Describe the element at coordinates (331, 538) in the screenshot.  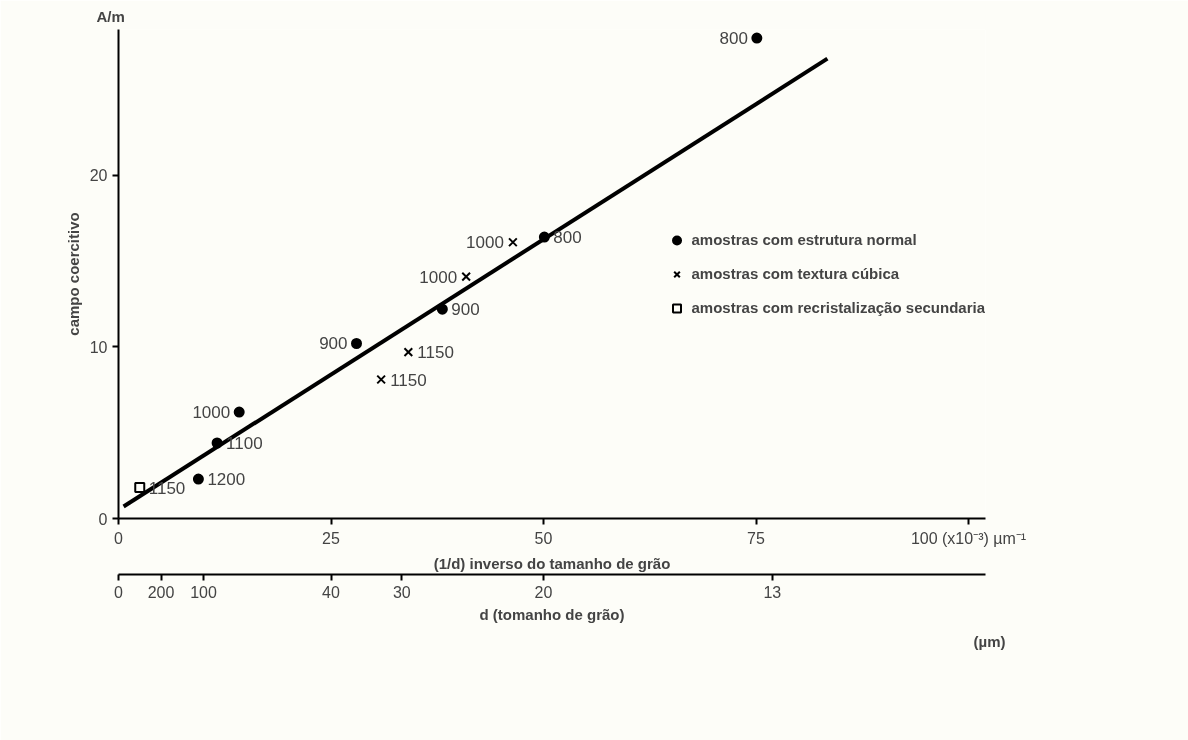
I see `x-tick-label: 25` at that location.